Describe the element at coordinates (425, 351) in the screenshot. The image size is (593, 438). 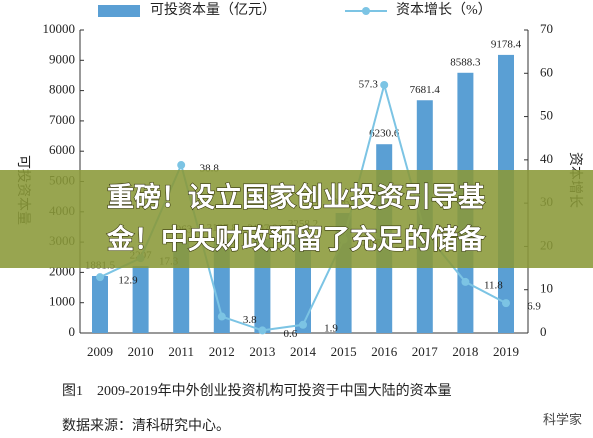
I see `x-tick-label: 2017` at that location.